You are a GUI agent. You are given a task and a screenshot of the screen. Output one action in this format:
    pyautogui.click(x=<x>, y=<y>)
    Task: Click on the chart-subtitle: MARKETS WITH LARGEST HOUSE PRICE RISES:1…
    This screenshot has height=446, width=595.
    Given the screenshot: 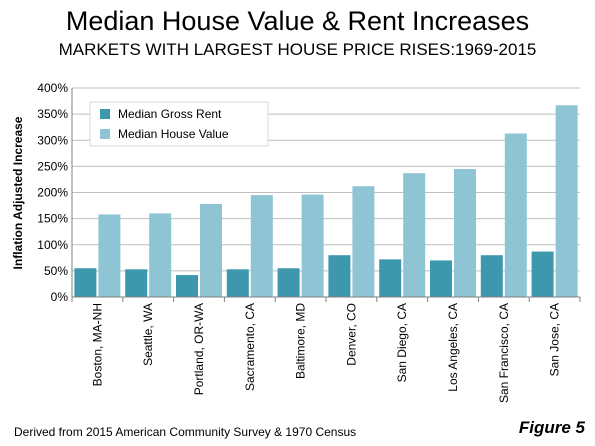 What is the action you would take?
    pyautogui.click(x=297, y=49)
    